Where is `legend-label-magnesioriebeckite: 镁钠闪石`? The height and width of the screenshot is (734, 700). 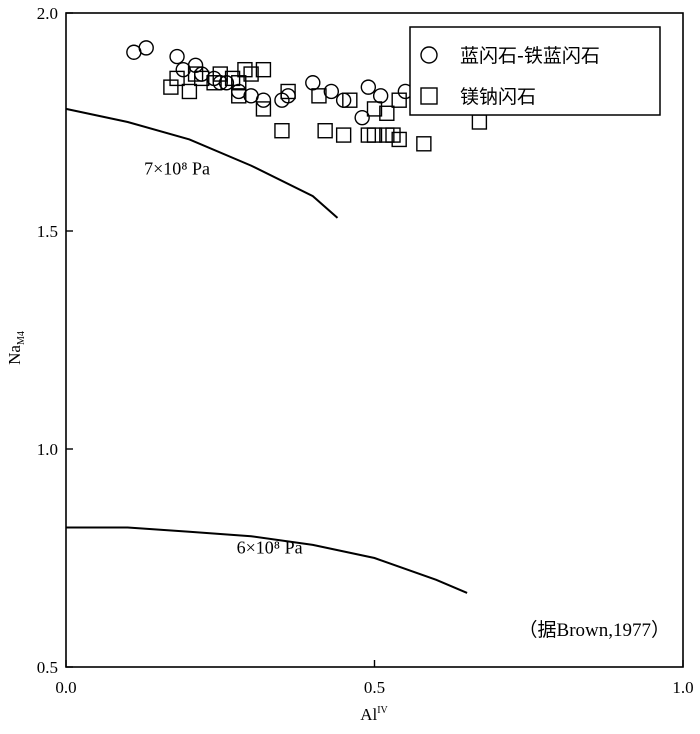 legend-label-magnesioriebeckite: 镁钠闪石 is located at coordinates (498, 97).